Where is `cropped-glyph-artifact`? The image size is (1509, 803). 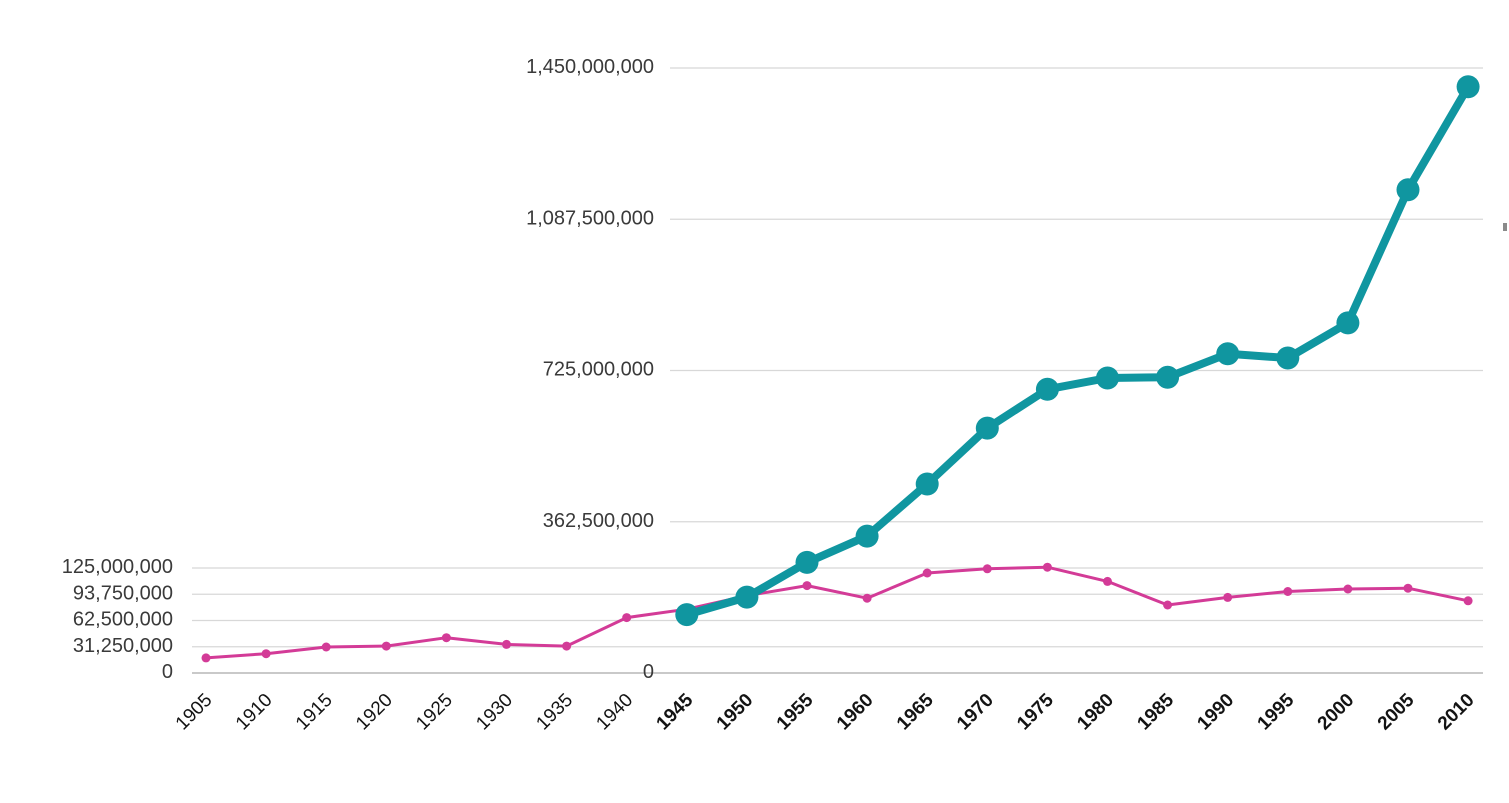
cropped-glyph-artifact is located at coordinates (1505, 227).